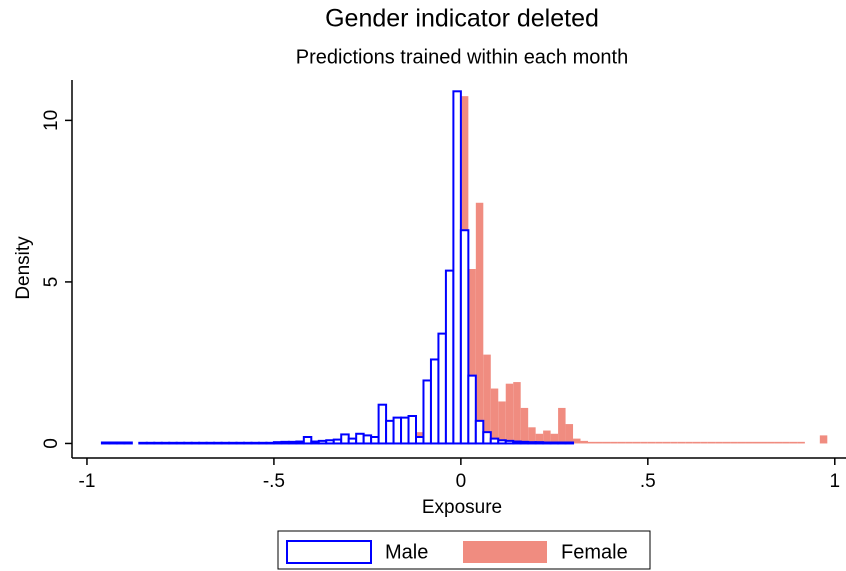 The image size is (846, 571). Describe the element at coordinates (87, 481) in the screenshot. I see `x-tick-label: -1` at that location.